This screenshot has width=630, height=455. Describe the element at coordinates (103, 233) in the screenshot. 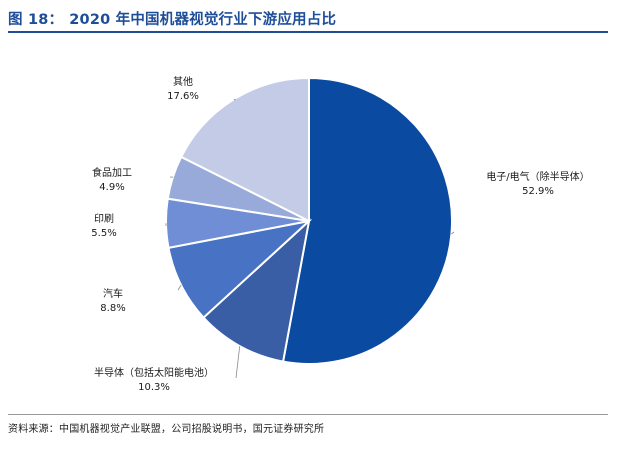

I see `slice-value-label: 5.5%` at that location.